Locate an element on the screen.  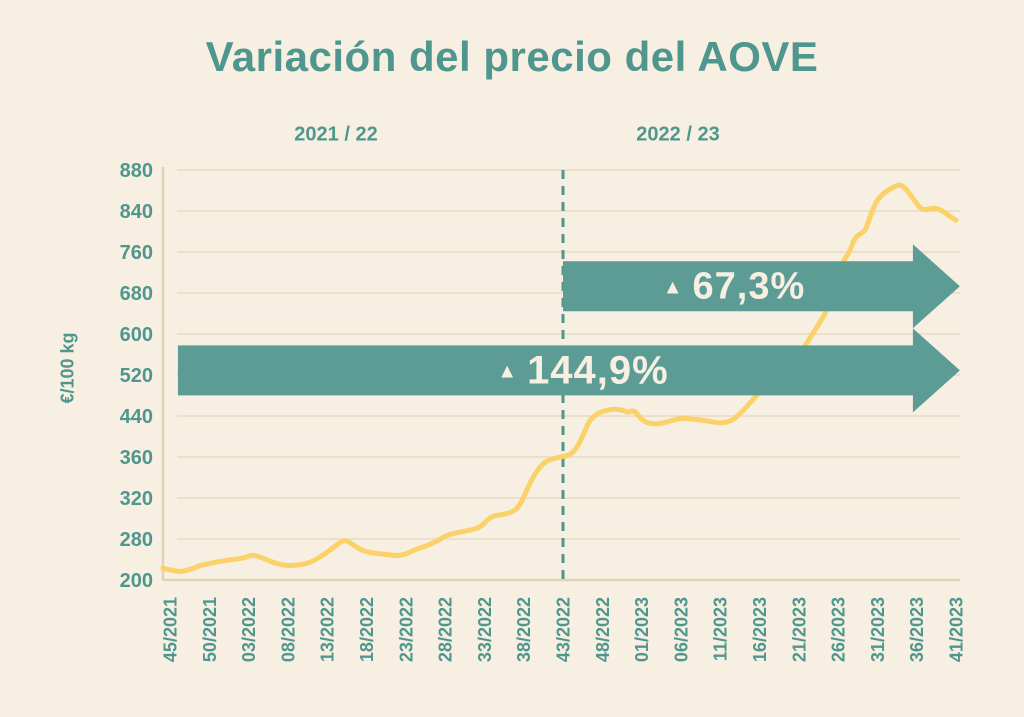
y-tick-label: 280 is located at coordinates (136, 540).